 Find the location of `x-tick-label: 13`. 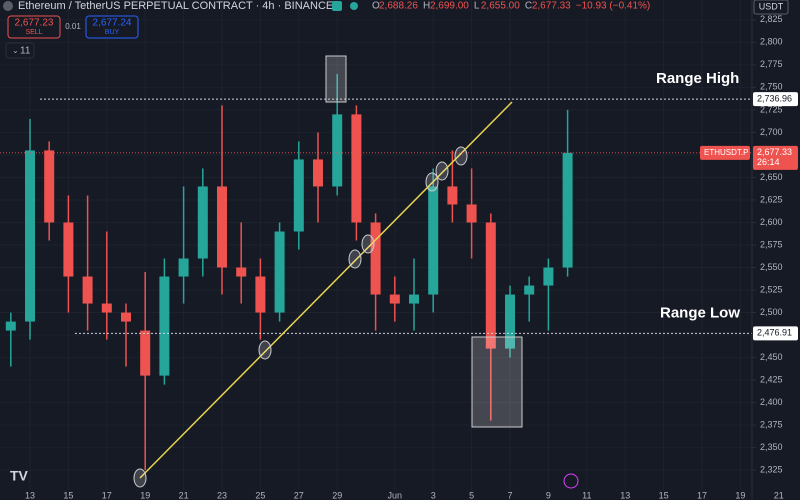

x-tick-label: 13 is located at coordinates (30, 495).